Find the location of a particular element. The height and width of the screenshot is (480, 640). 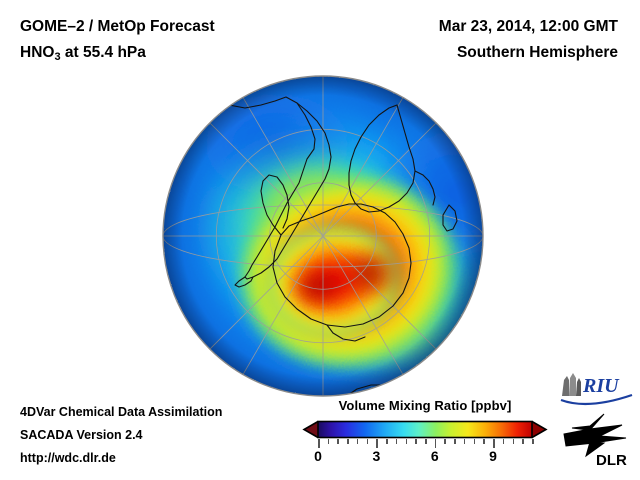

riu-logo: RIU is located at coordinates (597, 389).